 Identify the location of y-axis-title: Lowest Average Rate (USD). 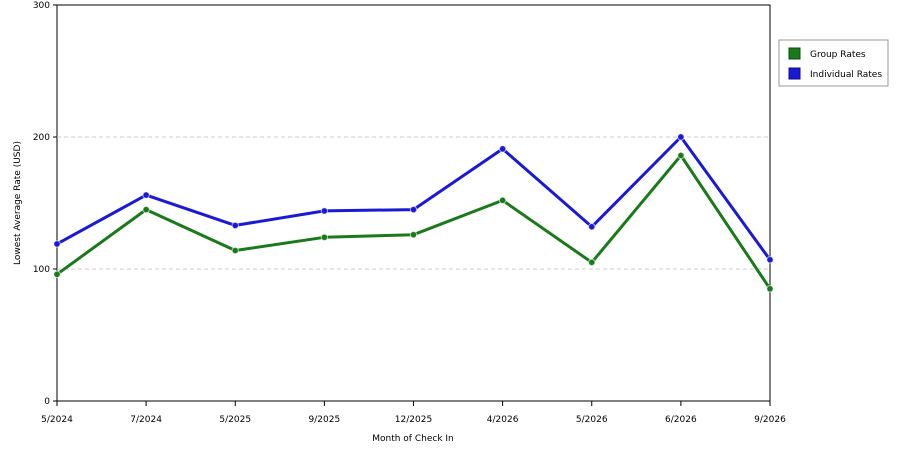
(18, 203).